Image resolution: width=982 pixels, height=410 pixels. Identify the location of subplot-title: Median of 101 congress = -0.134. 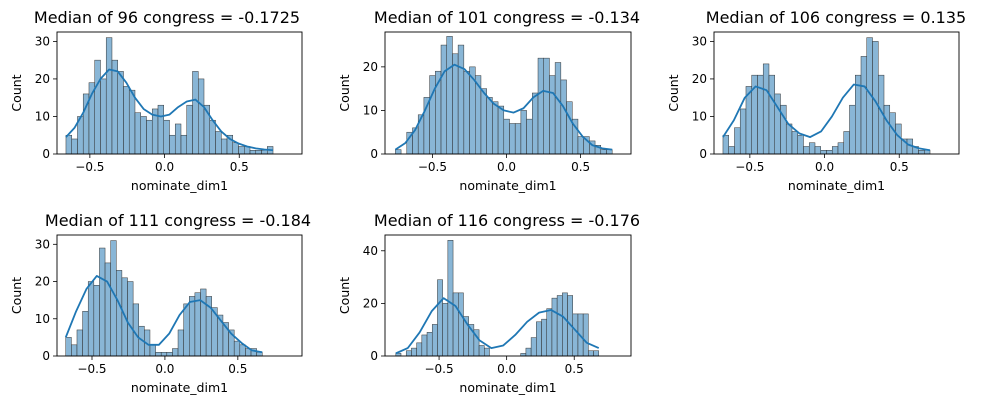
(507, 17).